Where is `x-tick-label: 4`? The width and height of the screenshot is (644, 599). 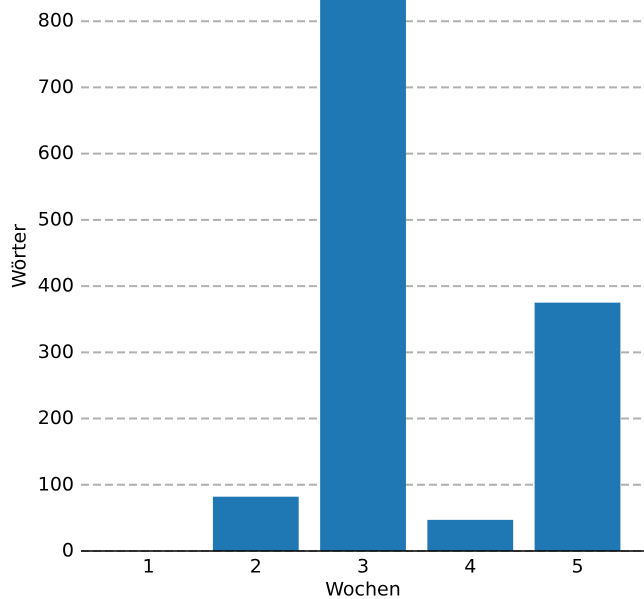 x-tick-label: 4 is located at coordinates (470, 567).